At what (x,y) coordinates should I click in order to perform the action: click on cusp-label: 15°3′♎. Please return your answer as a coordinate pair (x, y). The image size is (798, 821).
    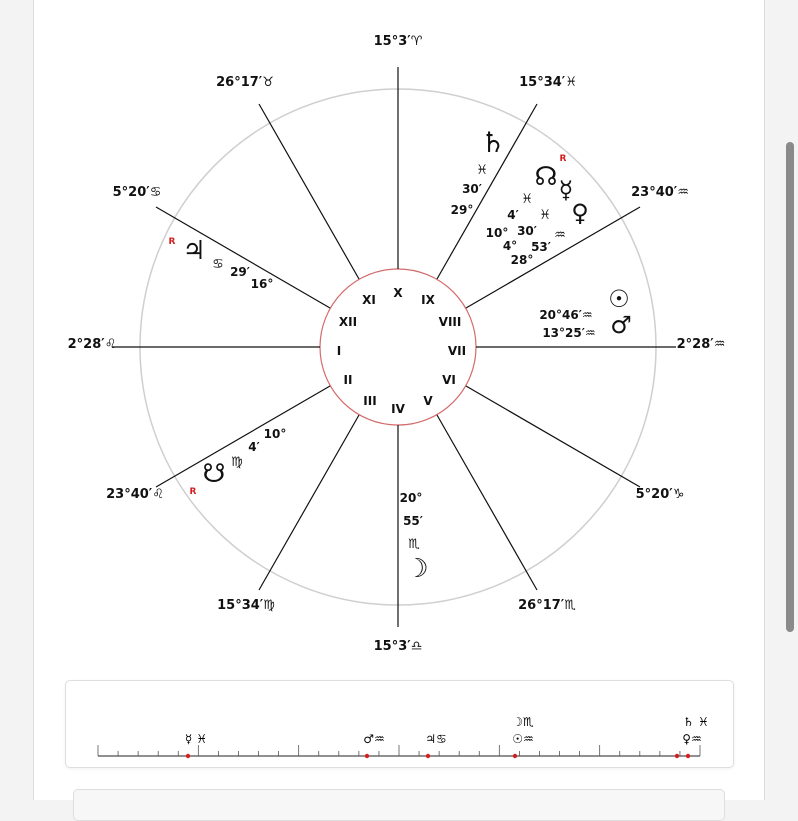
    Looking at the image, I should click on (398, 646).